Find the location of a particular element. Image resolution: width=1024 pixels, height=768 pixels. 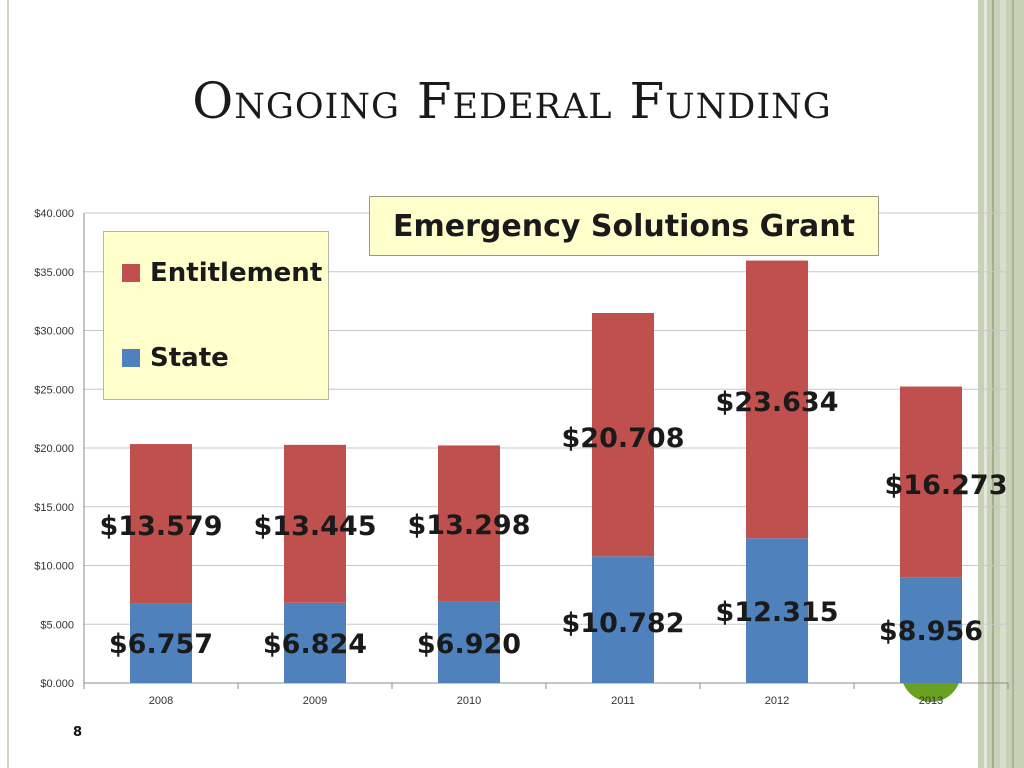

data-label-entitlement: $20.708 is located at coordinates (623, 438).